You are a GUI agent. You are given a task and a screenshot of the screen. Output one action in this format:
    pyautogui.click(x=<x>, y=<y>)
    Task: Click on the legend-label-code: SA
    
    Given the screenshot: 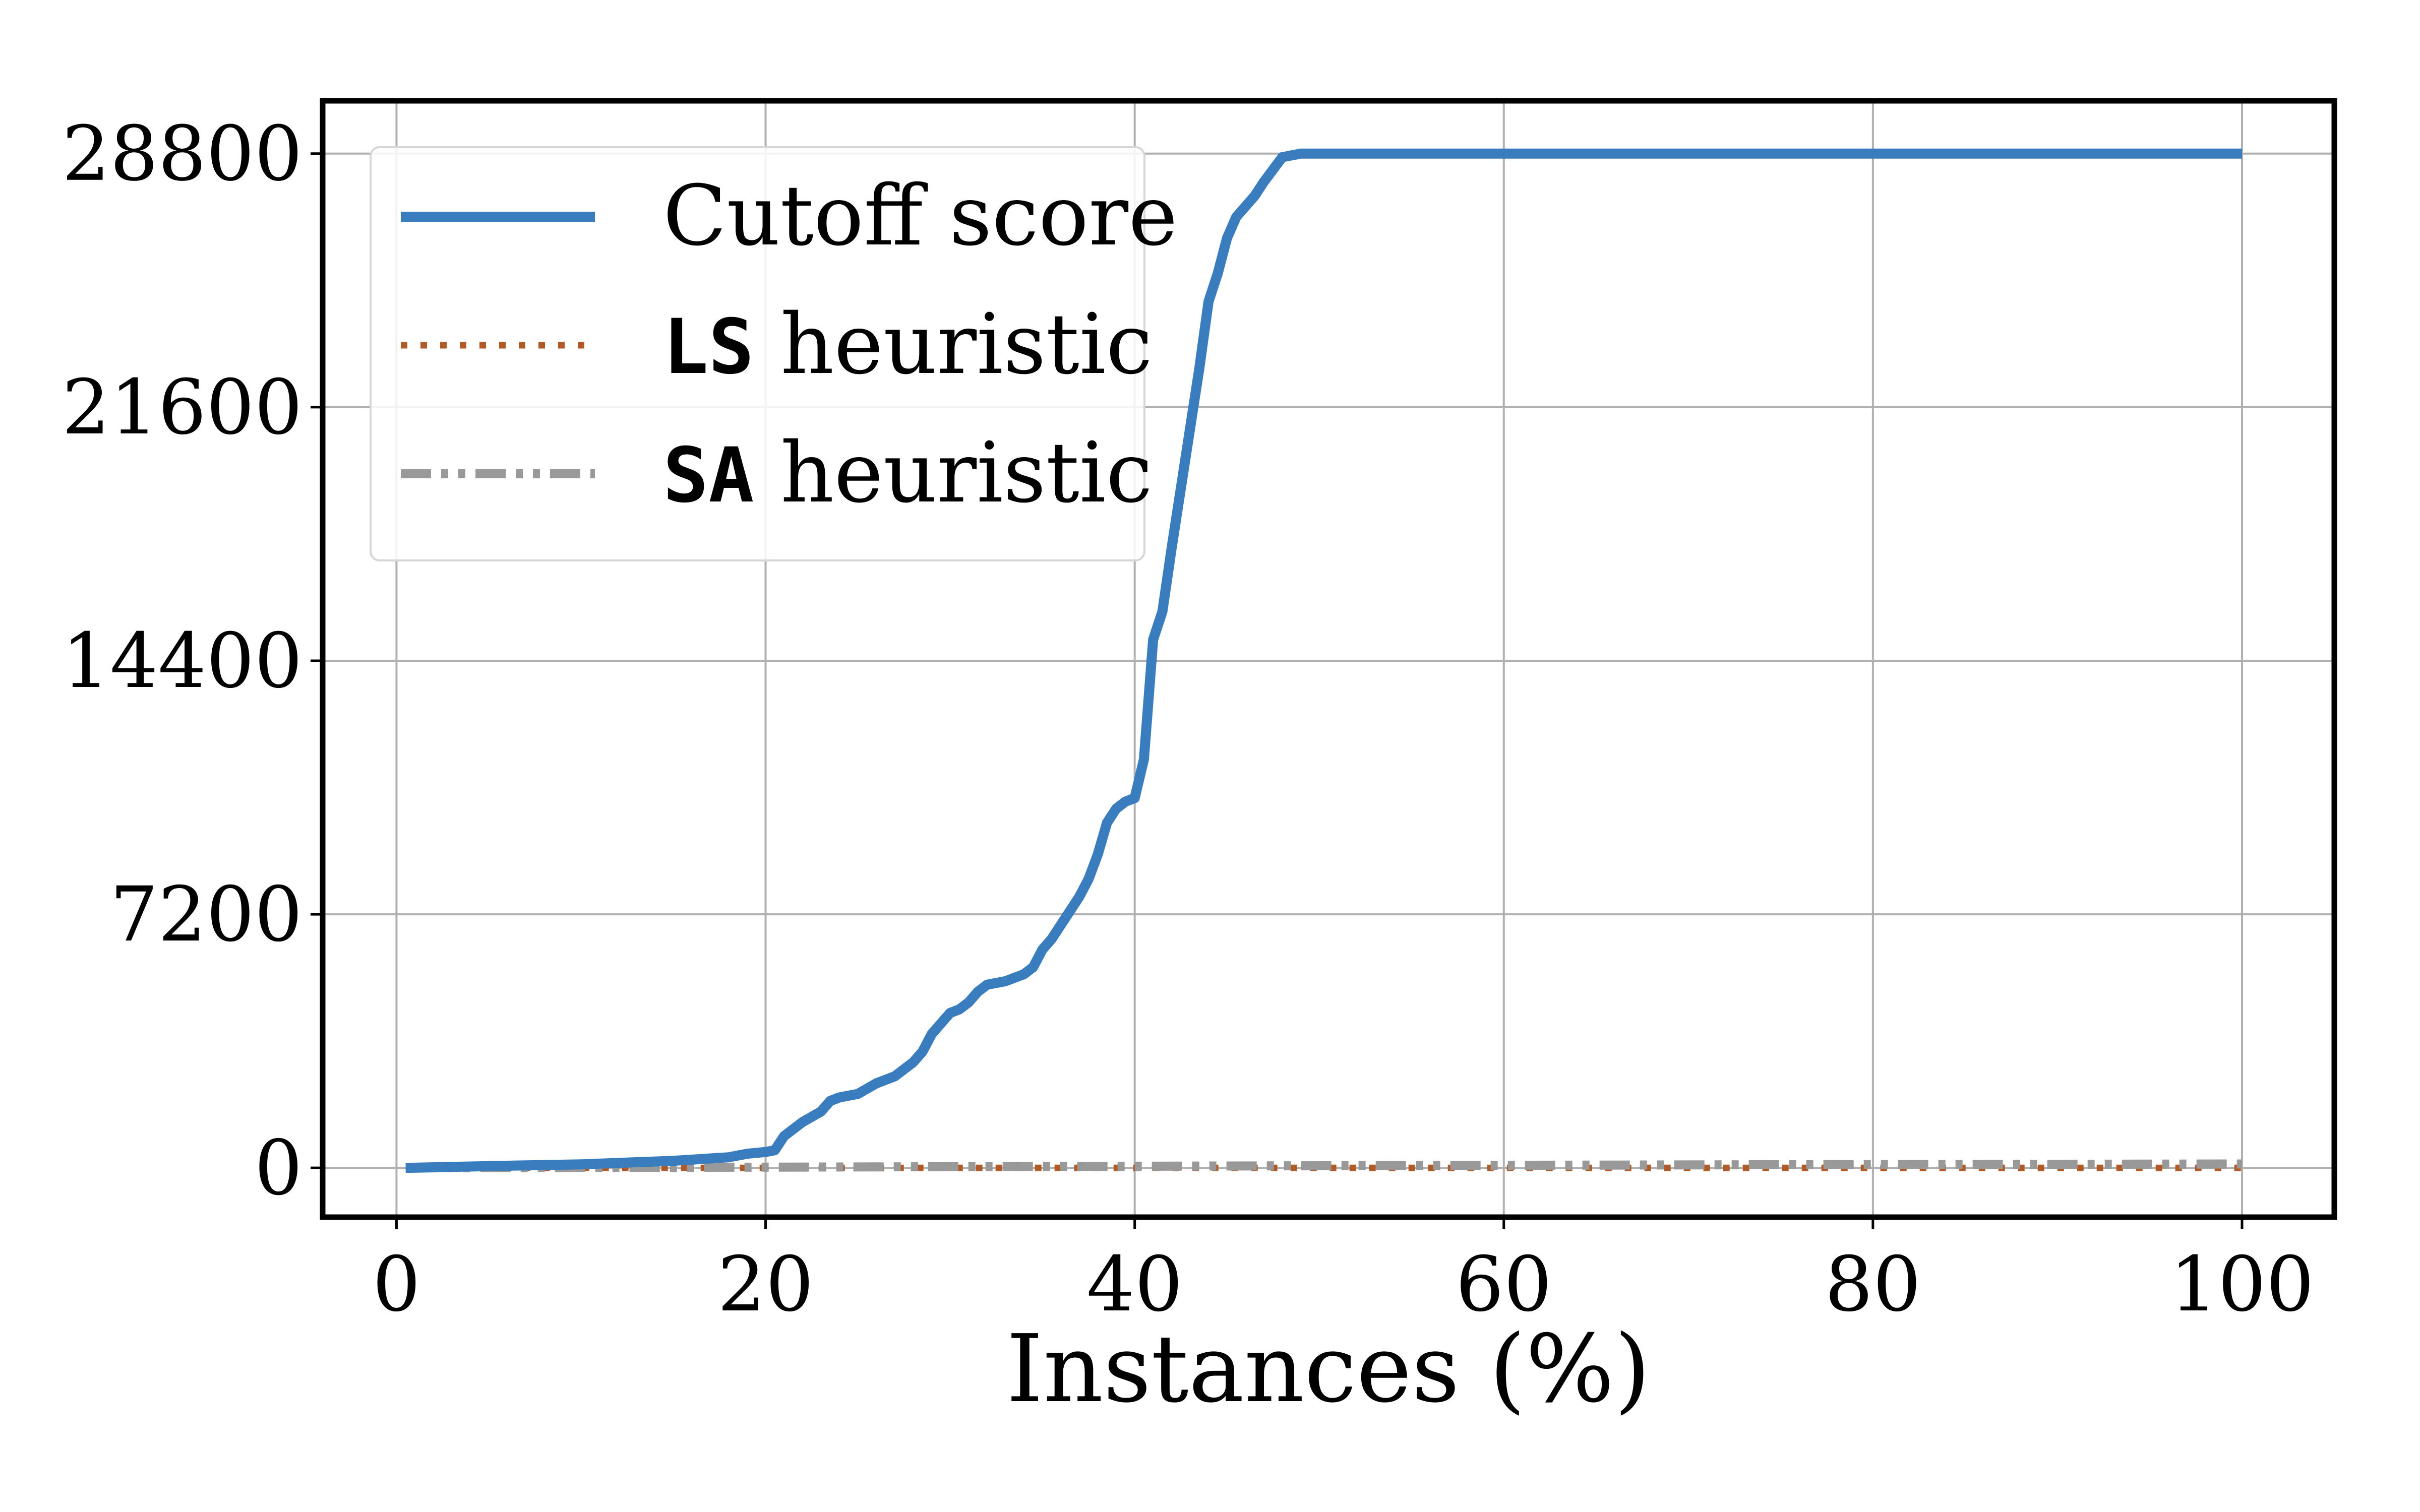 What is the action you would take?
    pyautogui.click(x=708, y=476)
    